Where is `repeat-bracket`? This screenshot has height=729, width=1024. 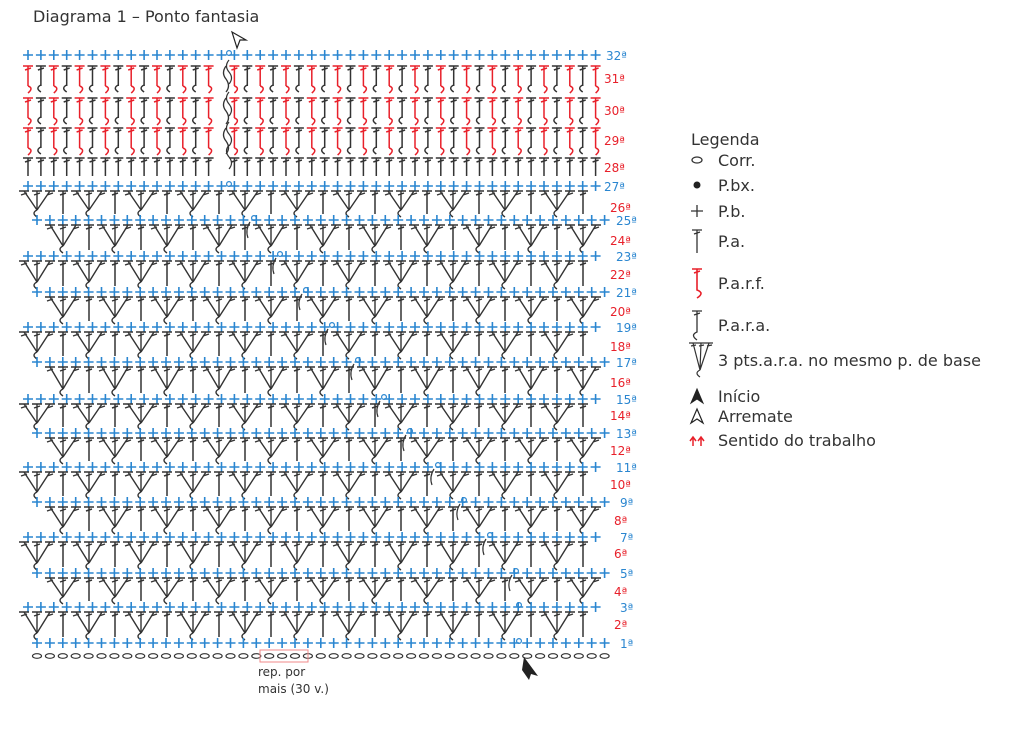 repeat-bracket is located at coordinates (284, 656).